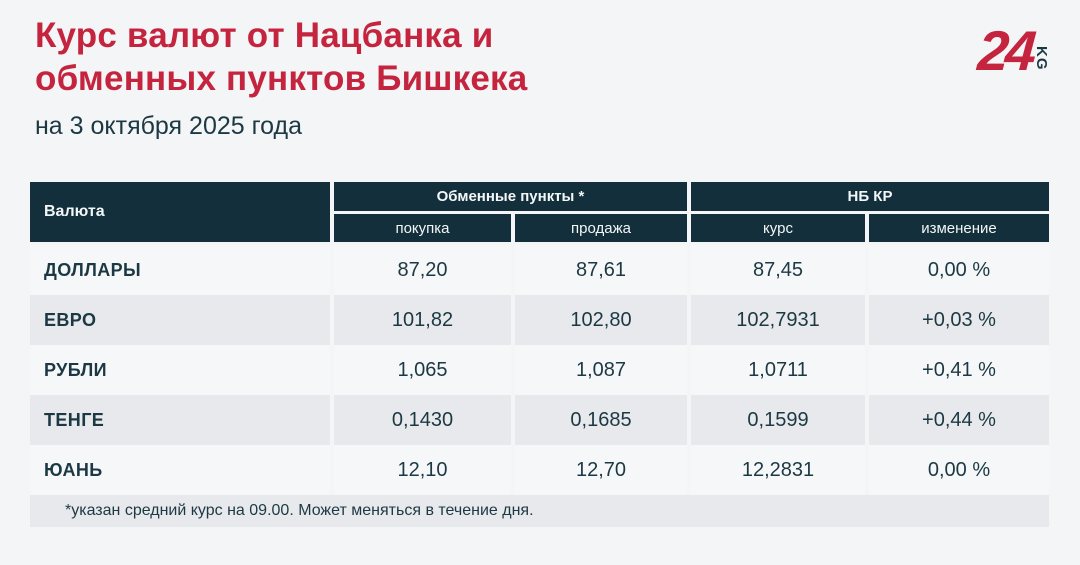  What do you see at coordinates (601, 470) in the screenshot?
I see `sell-value-cell: 12,70` at bounding box center [601, 470].